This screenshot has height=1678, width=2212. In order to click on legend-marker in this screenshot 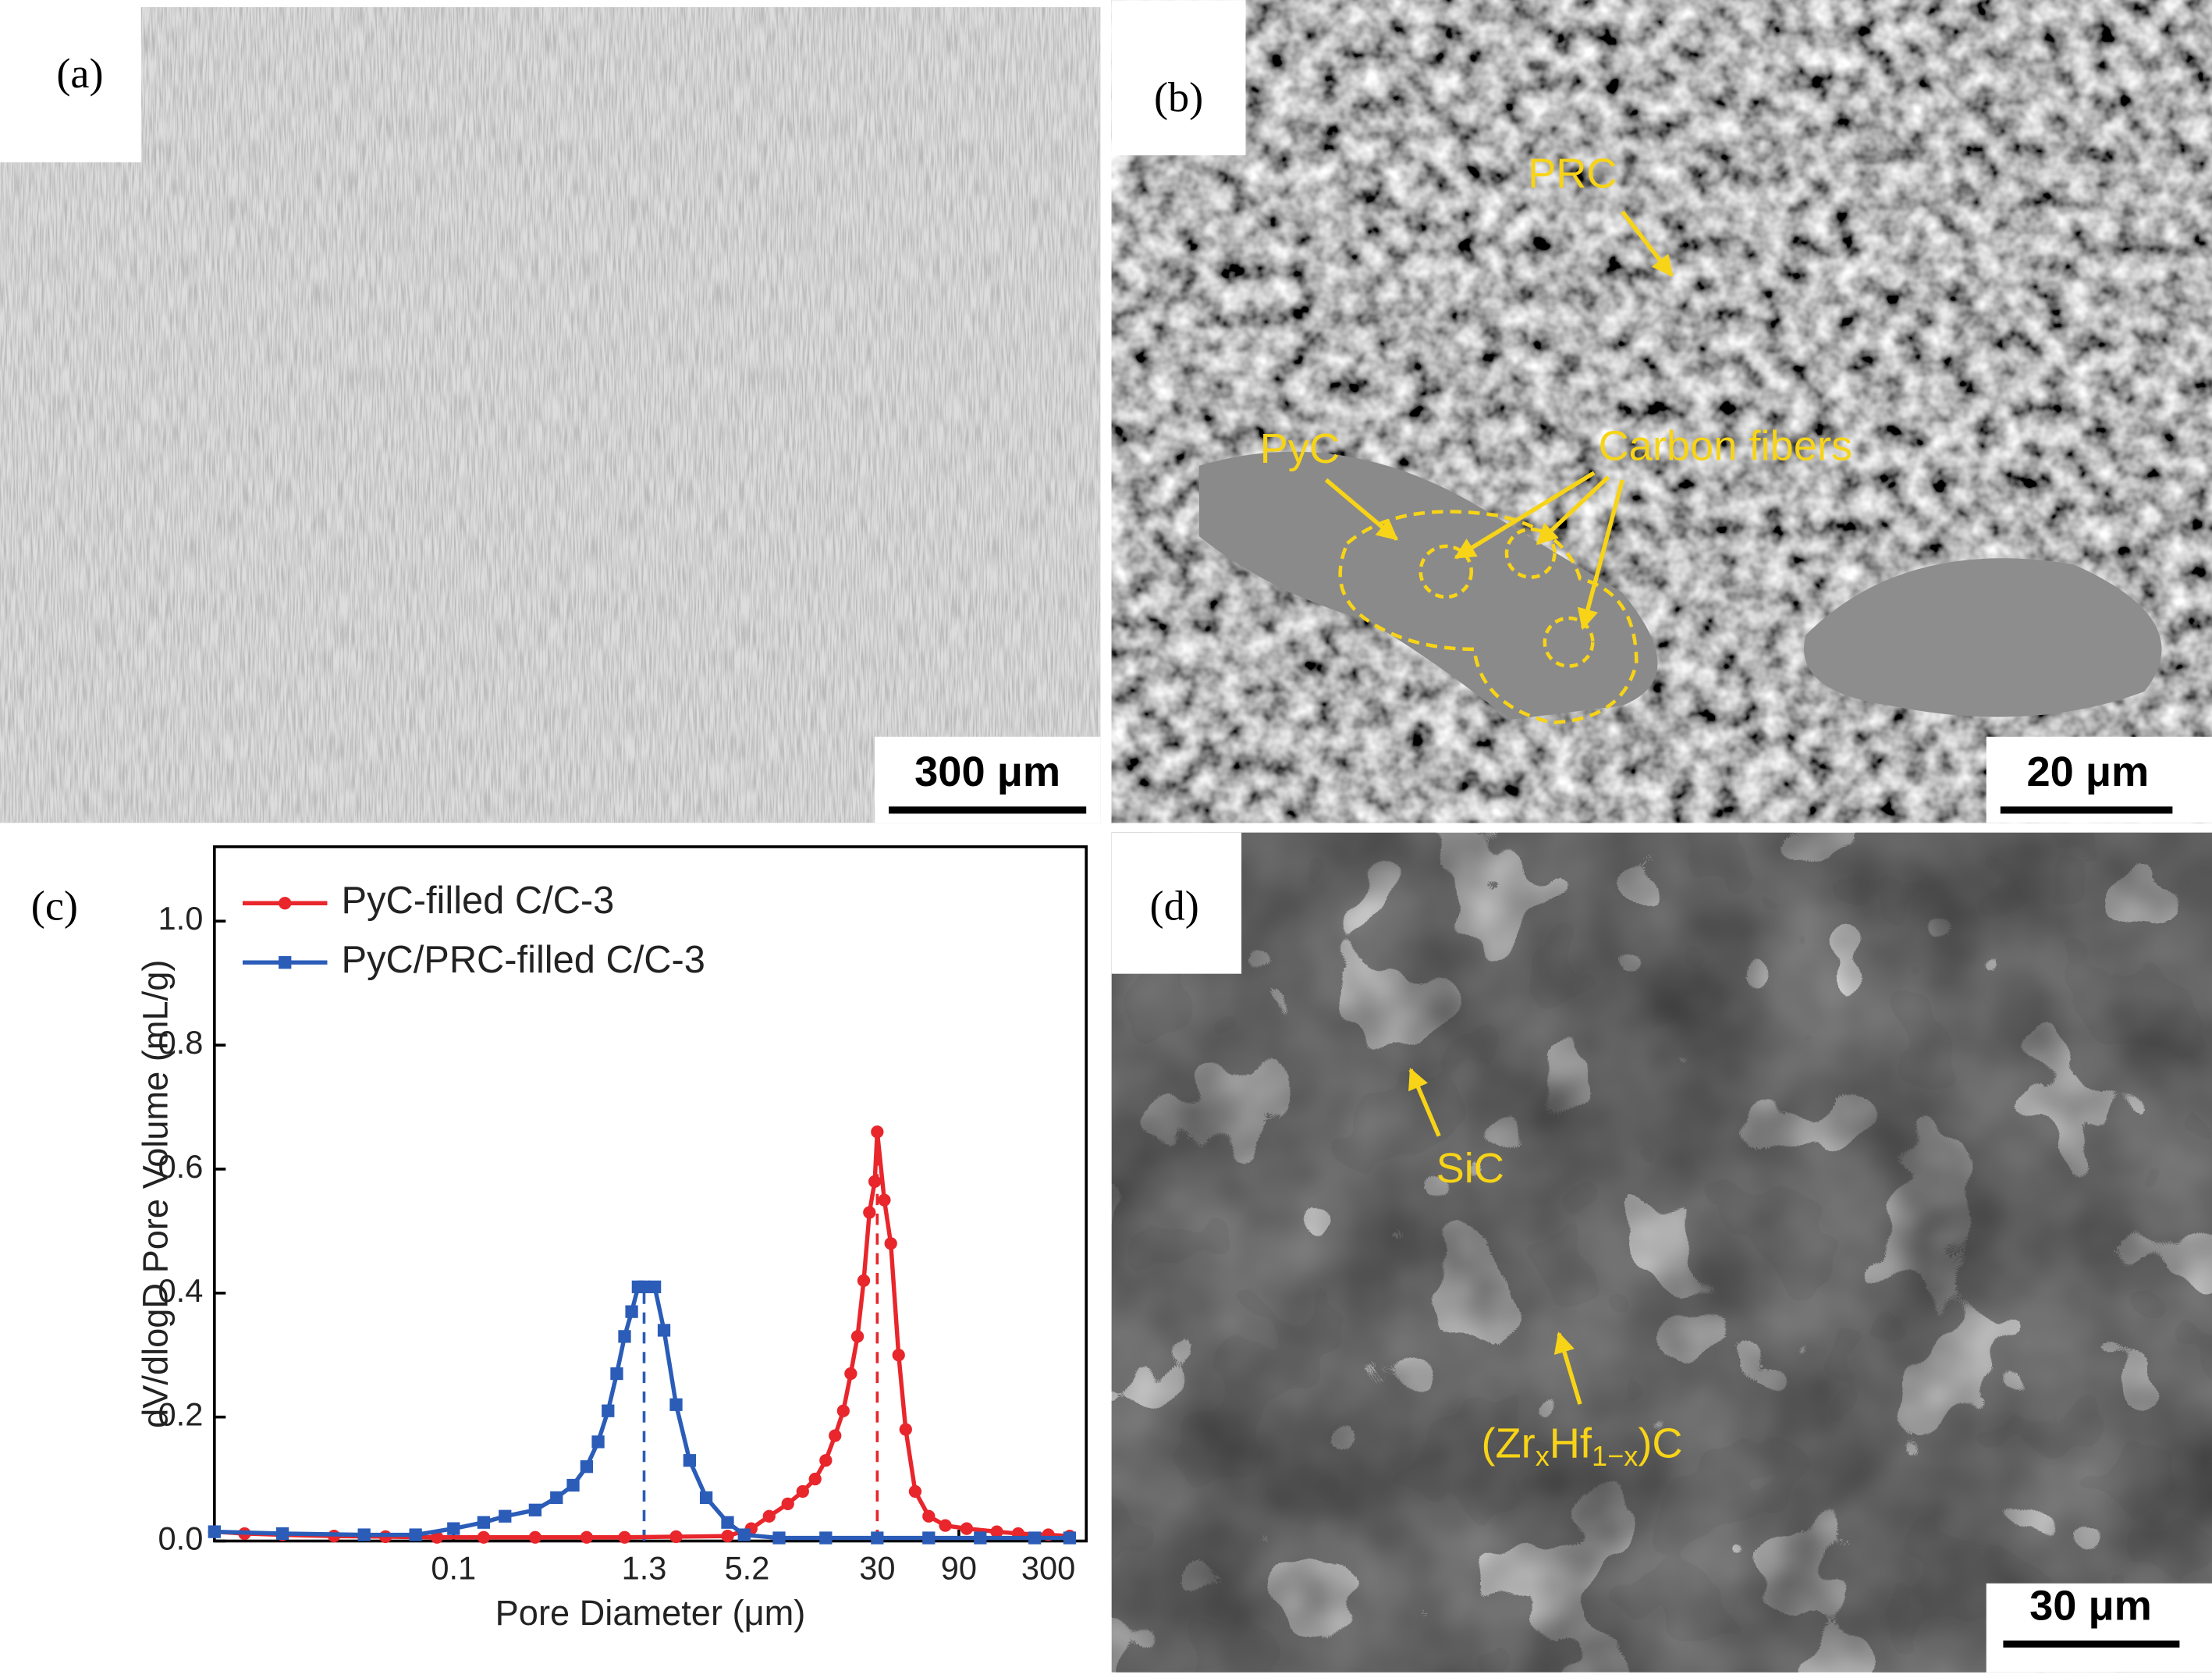, I will do `click(285, 962)`.